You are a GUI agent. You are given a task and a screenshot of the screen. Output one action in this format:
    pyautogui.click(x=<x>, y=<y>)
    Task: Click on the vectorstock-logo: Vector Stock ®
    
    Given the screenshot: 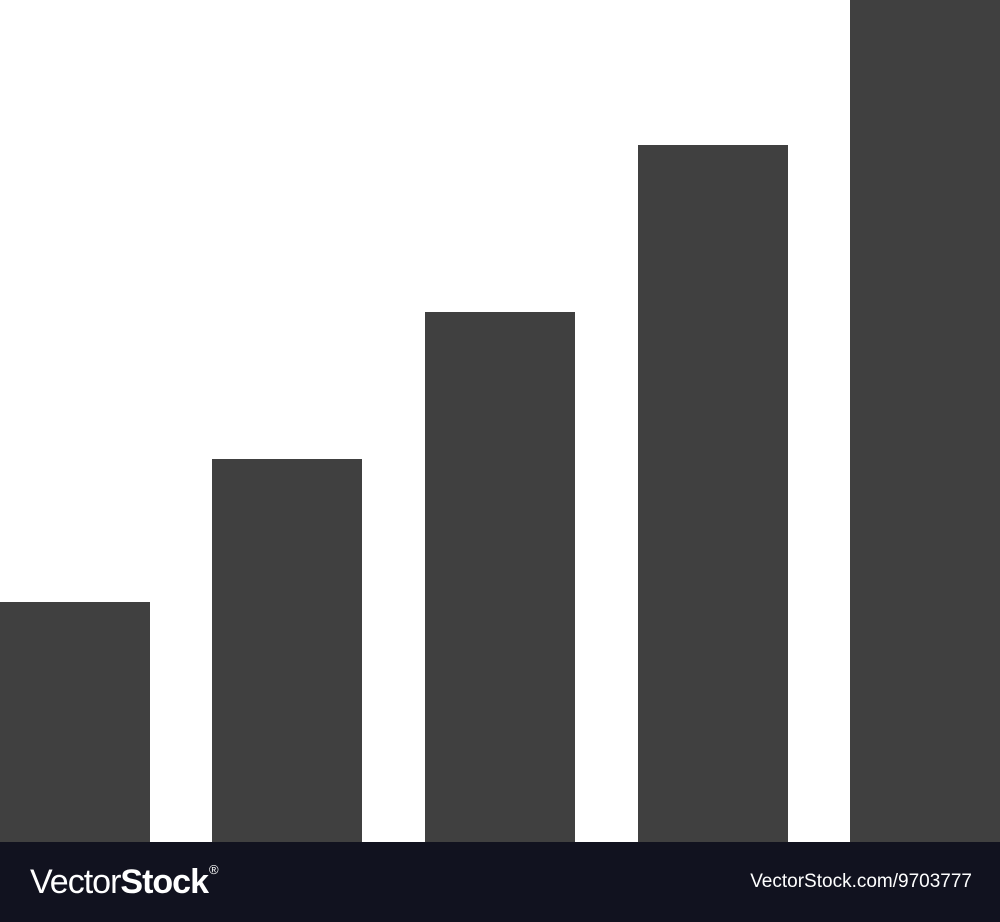 What is the action you would take?
    pyautogui.click(x=124, y=881)
    